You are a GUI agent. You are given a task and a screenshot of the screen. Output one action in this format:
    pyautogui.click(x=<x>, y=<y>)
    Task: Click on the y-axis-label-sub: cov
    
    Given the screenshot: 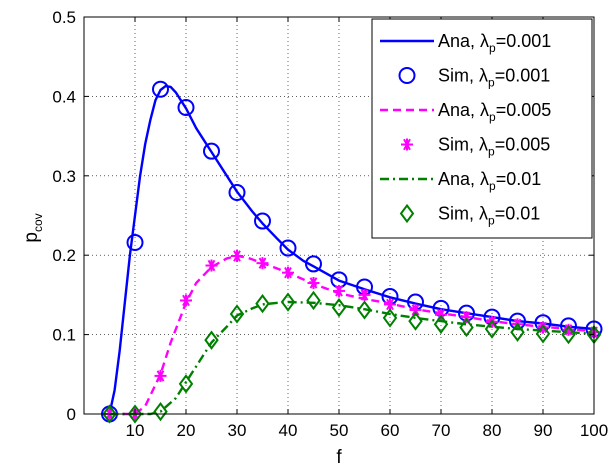 What is the action you would take?
    pyautogui.click(x=38, y=222)
    